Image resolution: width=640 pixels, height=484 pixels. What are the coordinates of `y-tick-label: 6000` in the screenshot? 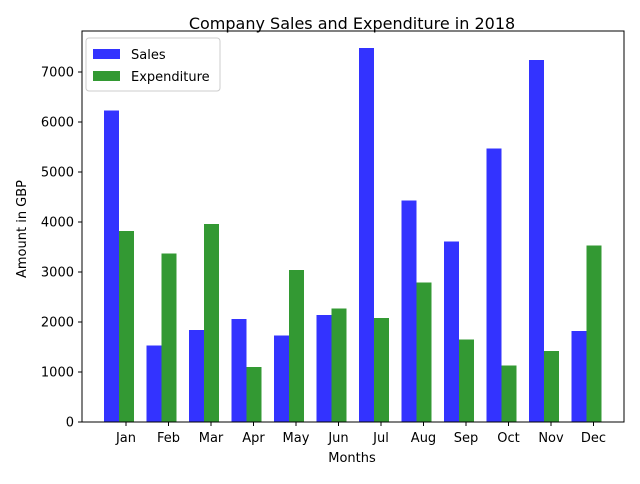 It's located at (57, 123).